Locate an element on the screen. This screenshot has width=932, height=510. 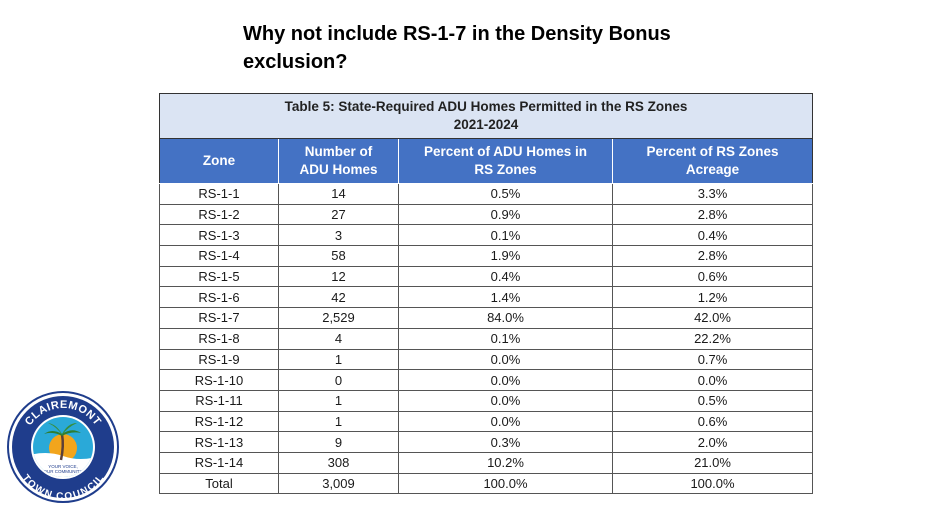
header-percent-acreage: Percent of RS Zones Acreage is located at coordinates (712, 161).